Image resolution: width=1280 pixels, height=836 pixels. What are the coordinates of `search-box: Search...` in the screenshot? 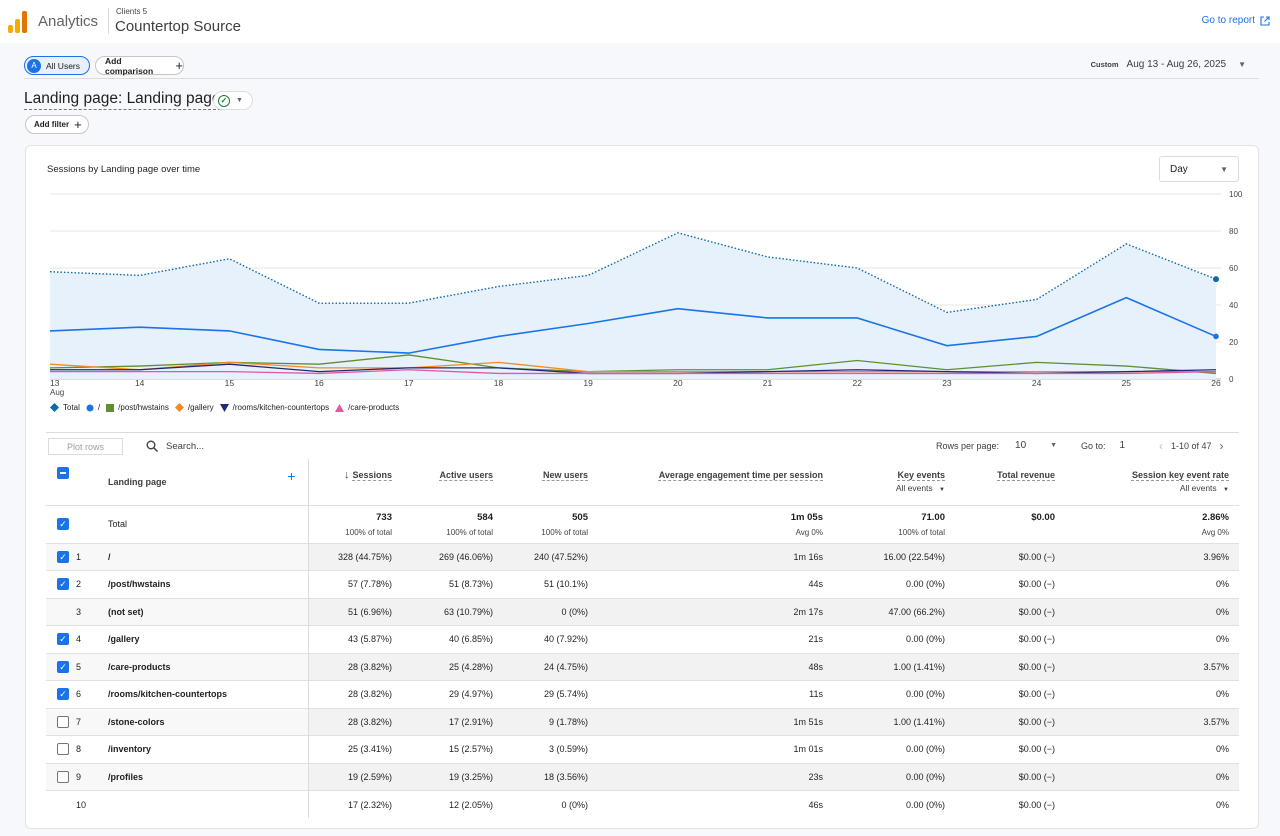 It's located at (175, 446).